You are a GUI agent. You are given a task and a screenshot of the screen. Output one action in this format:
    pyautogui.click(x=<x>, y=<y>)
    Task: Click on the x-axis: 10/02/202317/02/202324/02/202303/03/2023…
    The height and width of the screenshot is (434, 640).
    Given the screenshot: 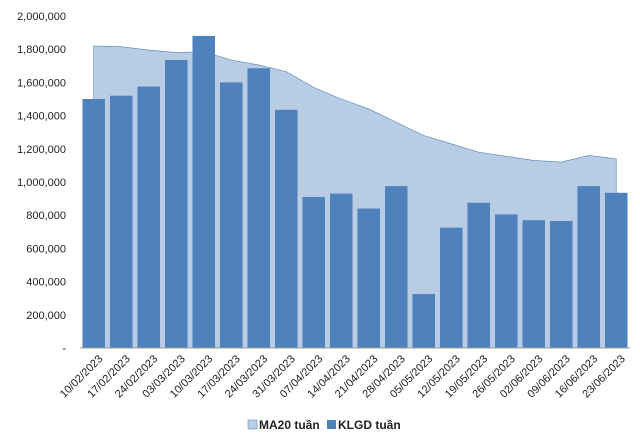 What is the action you would take?
    pyautogui.click(x=343, y=376)
    